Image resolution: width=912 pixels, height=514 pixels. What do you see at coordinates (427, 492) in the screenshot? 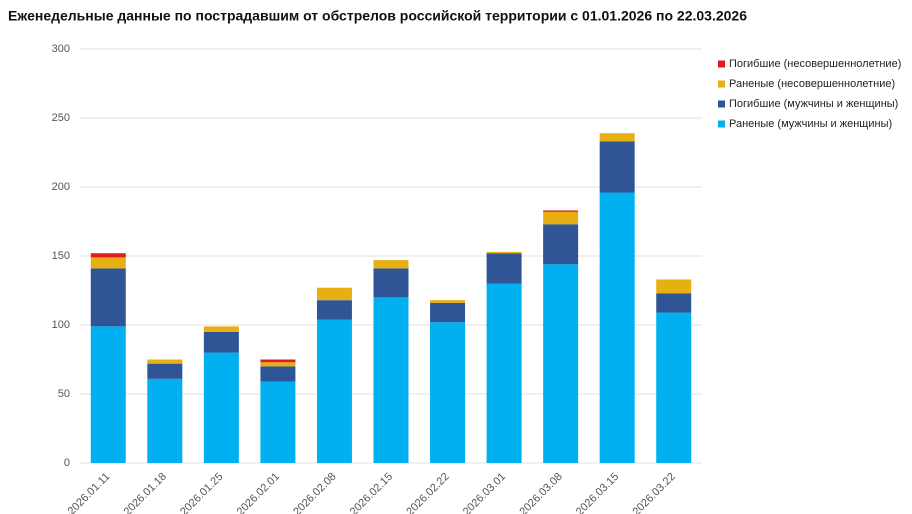
I see `x-tick-label: -2026.02.22` at bounding box center [427, 492].